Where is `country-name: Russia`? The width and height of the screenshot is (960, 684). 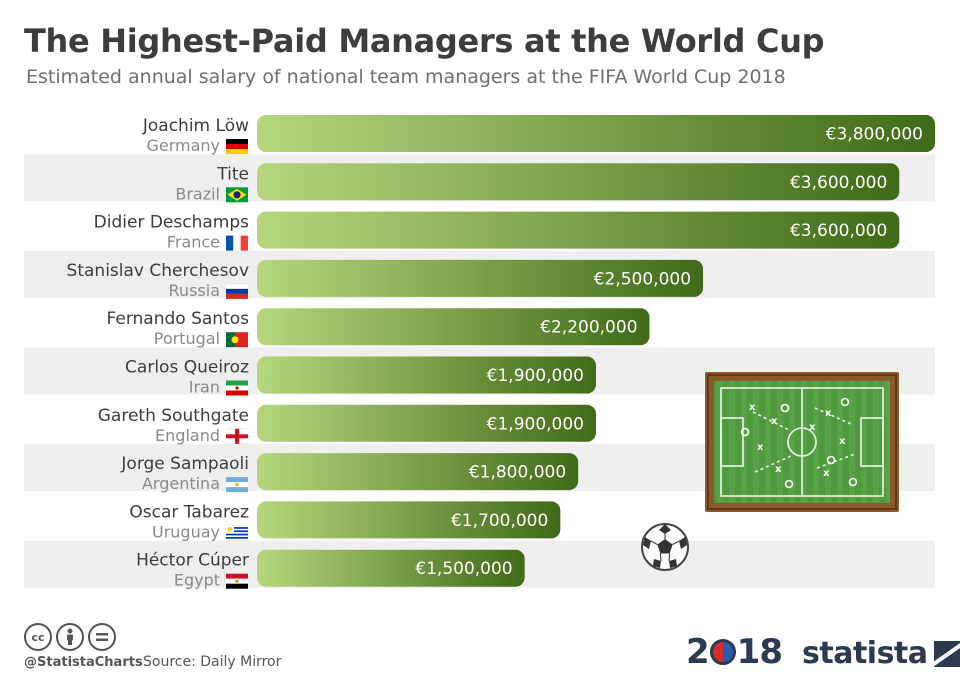
country-name: Russia is located at coordinates (194, 290).